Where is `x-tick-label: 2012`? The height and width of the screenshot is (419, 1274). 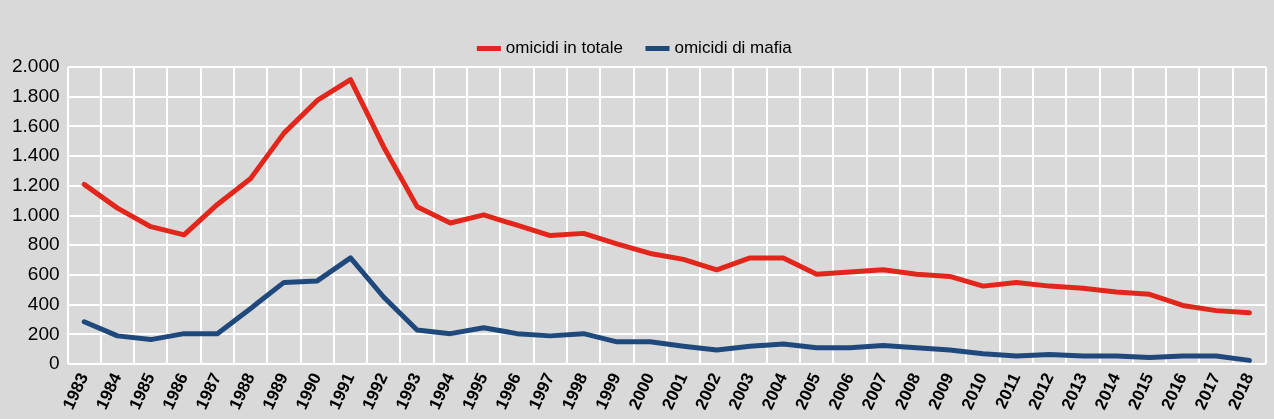
x-tick-label: 2012 is located at coordinates (1041, 391).